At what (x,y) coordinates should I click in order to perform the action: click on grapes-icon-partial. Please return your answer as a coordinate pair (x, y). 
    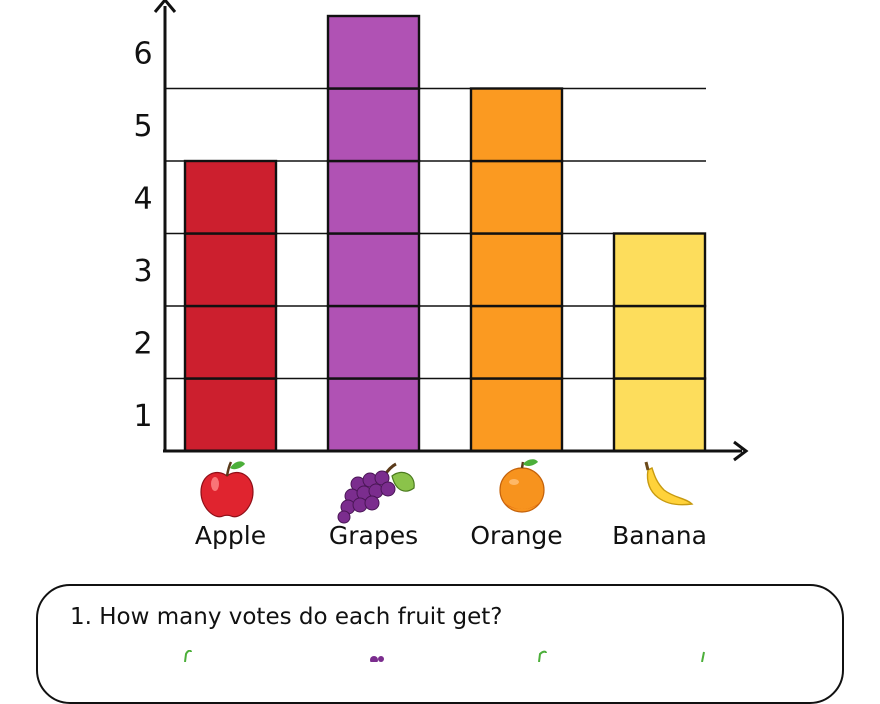
    Looking at the image, I should click on (377, 659).